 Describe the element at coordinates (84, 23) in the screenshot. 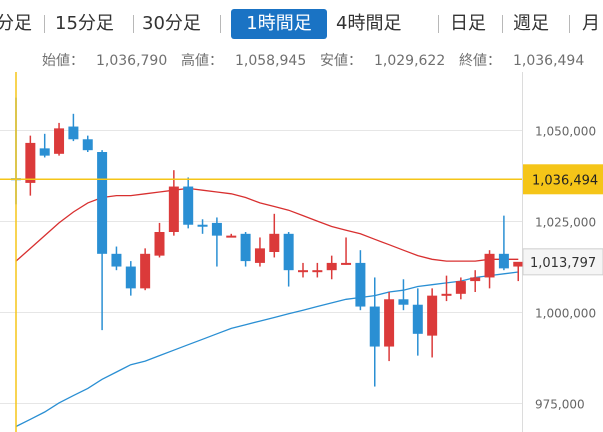

I see `tab-15min: 15分足` at that location.